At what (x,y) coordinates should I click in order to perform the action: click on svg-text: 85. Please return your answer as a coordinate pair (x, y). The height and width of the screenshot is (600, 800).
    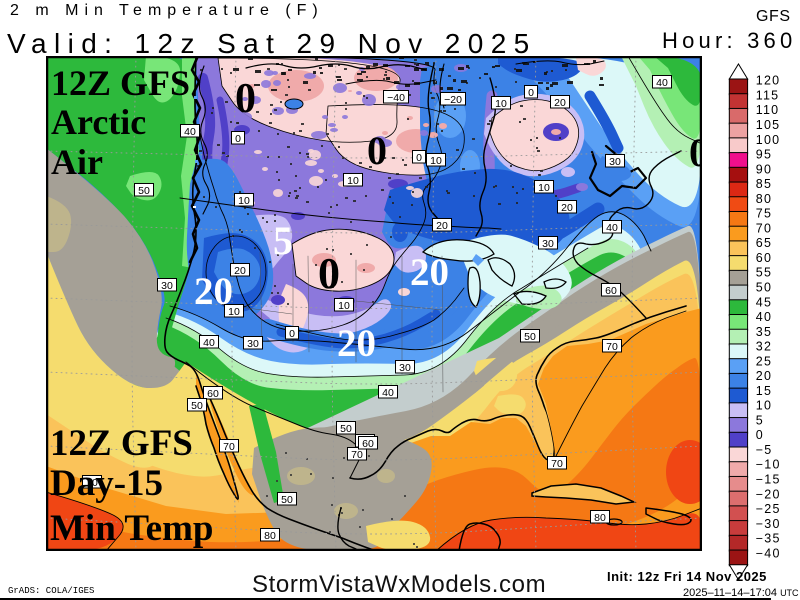
    Looking at the image, I should click on (764, 184).